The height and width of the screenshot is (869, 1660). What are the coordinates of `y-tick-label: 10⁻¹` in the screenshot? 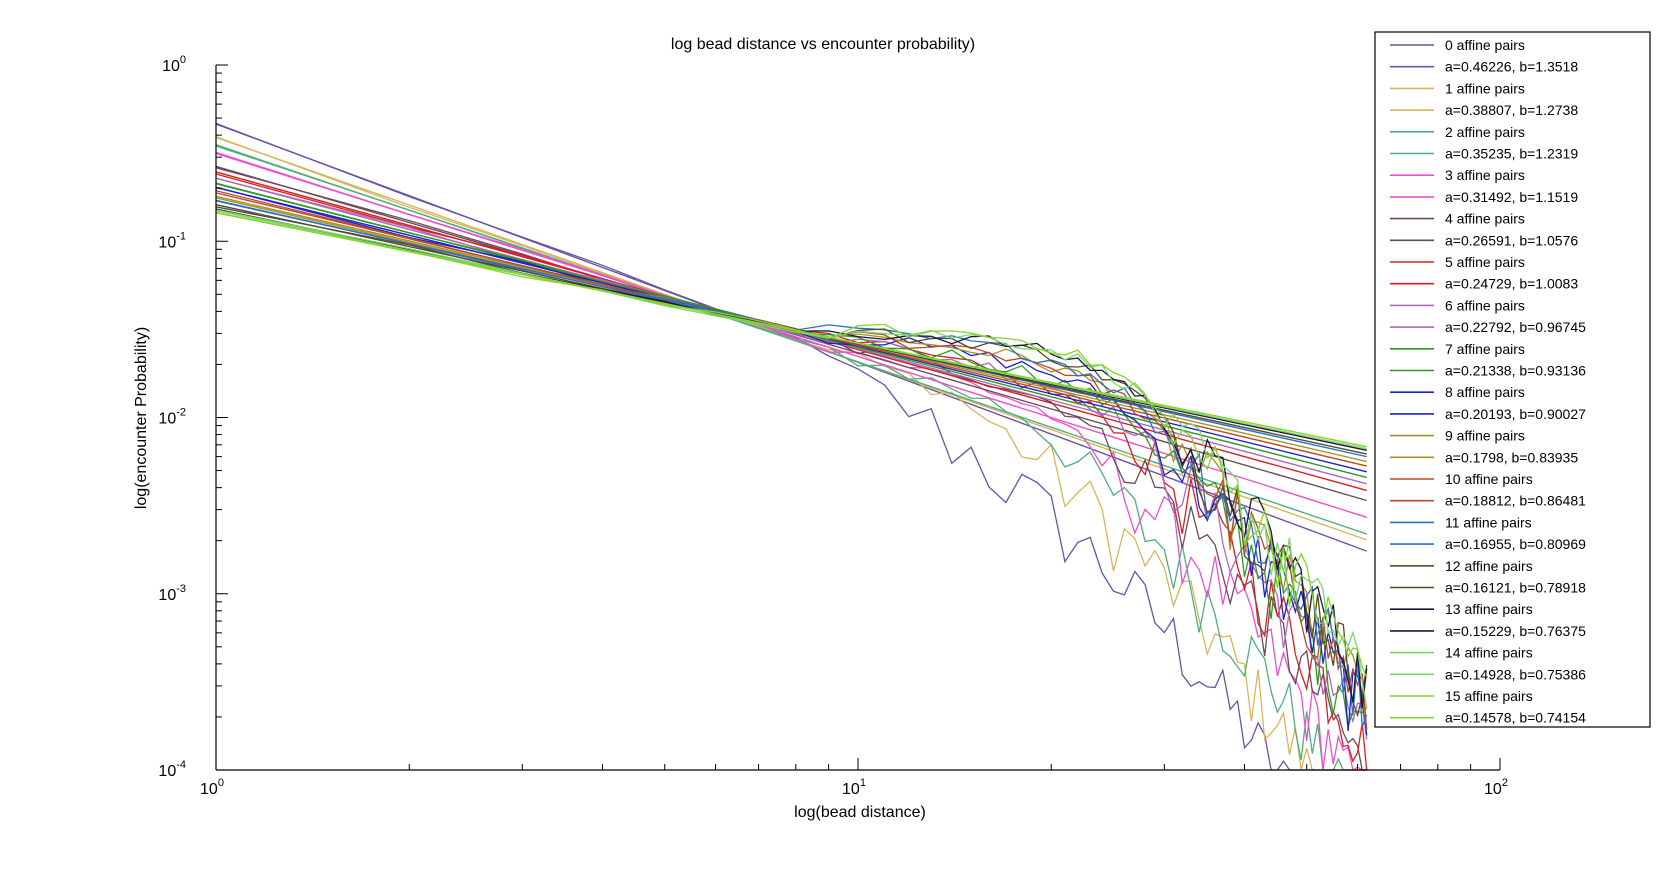 It's located at (172, 240).